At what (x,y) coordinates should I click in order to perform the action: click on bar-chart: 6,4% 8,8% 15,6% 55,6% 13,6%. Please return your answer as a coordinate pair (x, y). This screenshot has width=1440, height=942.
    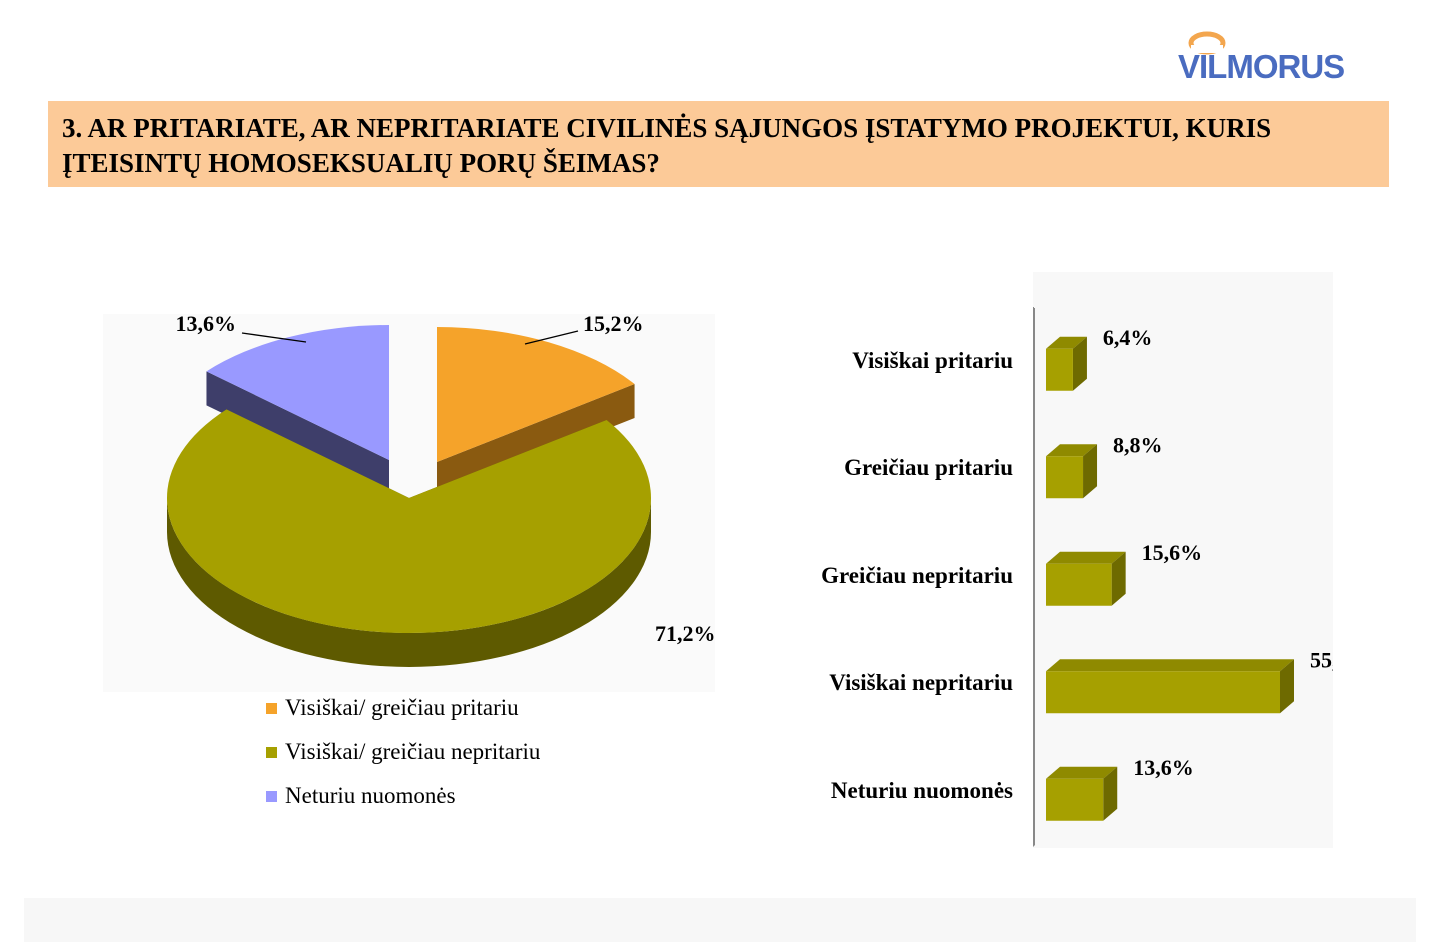
    Looking at the image, I should click on (1183, 560).